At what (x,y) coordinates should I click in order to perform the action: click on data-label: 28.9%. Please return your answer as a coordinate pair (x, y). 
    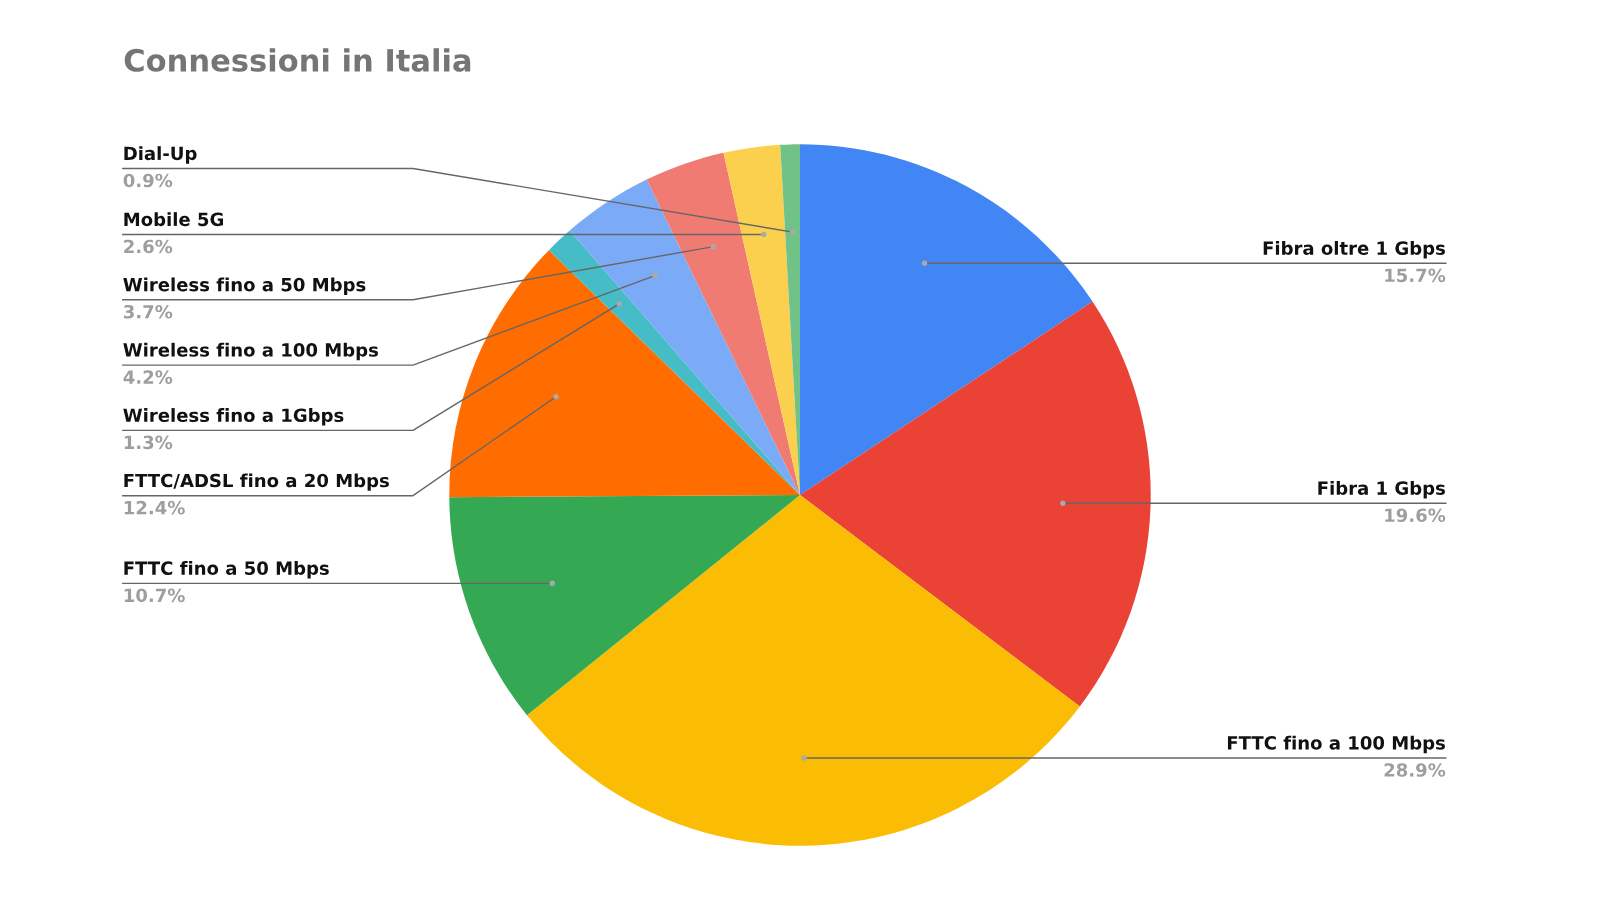
    Looking at the image, I should click on (1415, 770).